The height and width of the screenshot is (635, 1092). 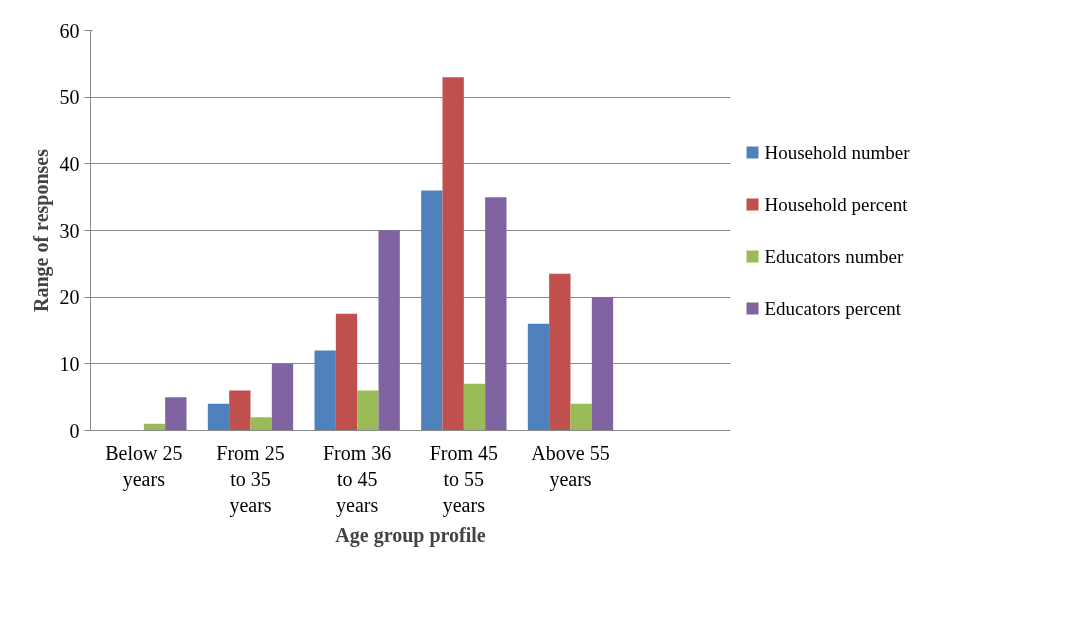 What do you see at coordinates (570, 466) in the screenshot?
I see `x-tick-label: Above 55 years` at bounding box center [570, 466].